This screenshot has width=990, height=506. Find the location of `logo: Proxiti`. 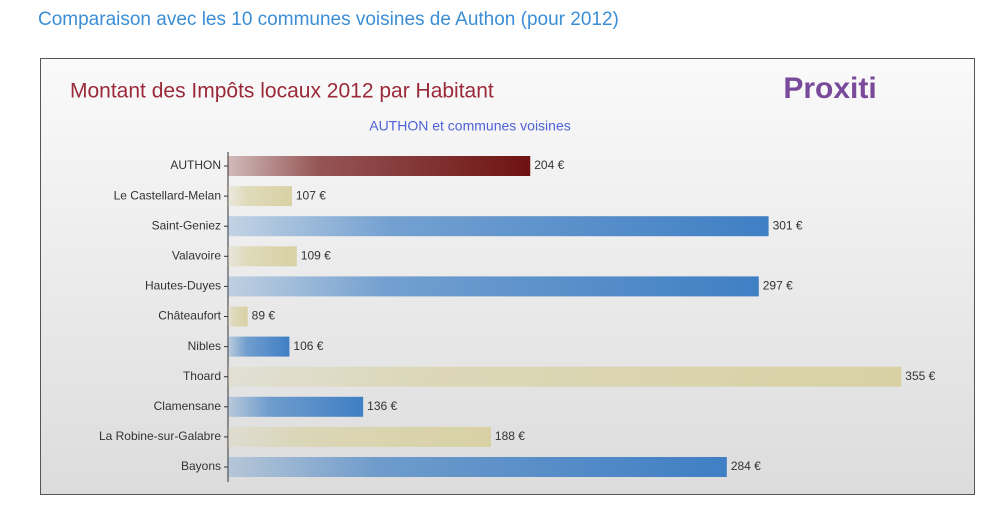

logo: Proxiti is located at coordinates (829, 88).